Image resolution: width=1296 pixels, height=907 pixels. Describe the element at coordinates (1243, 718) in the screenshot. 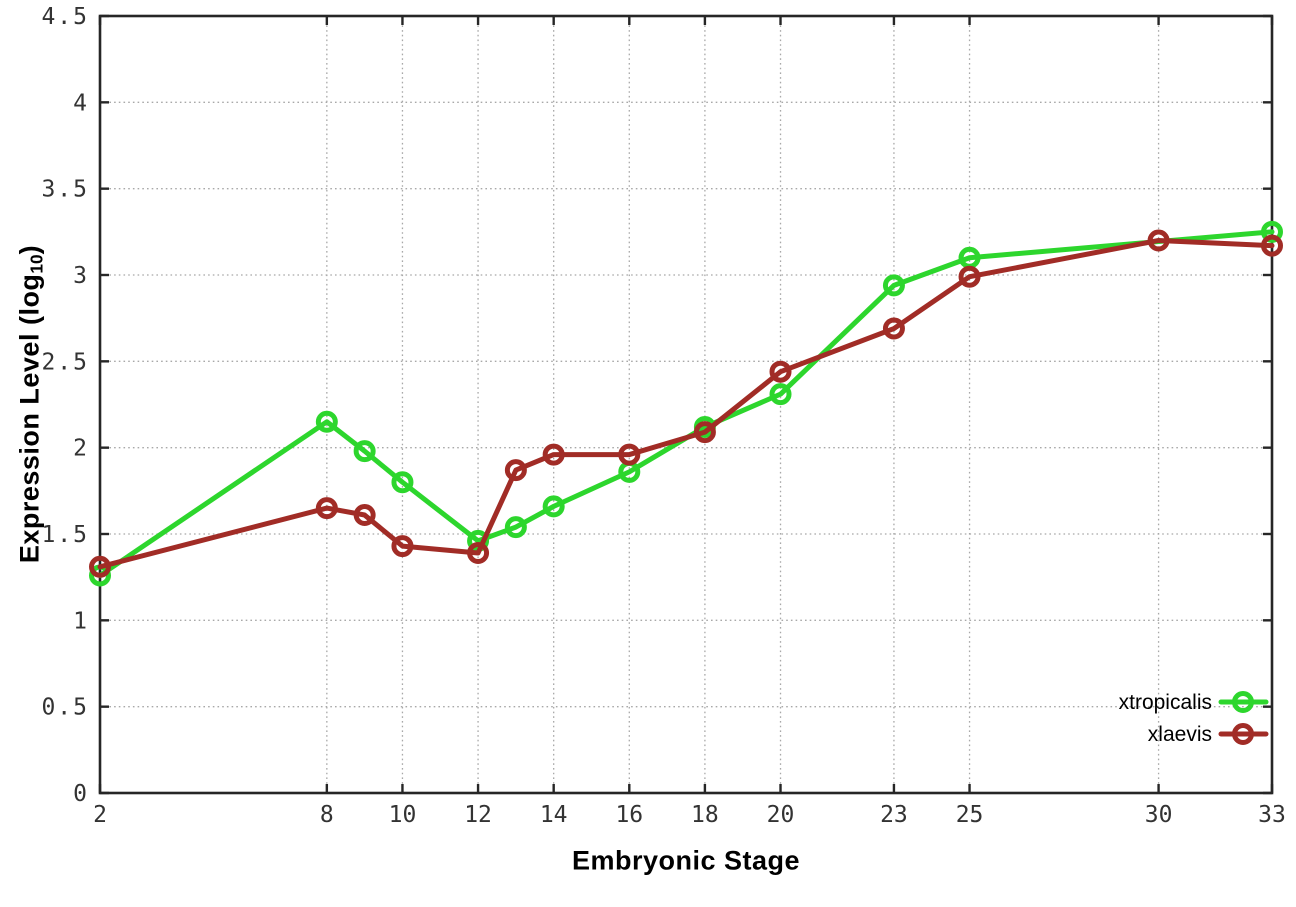

I see `legend-marker-samples` at that location.